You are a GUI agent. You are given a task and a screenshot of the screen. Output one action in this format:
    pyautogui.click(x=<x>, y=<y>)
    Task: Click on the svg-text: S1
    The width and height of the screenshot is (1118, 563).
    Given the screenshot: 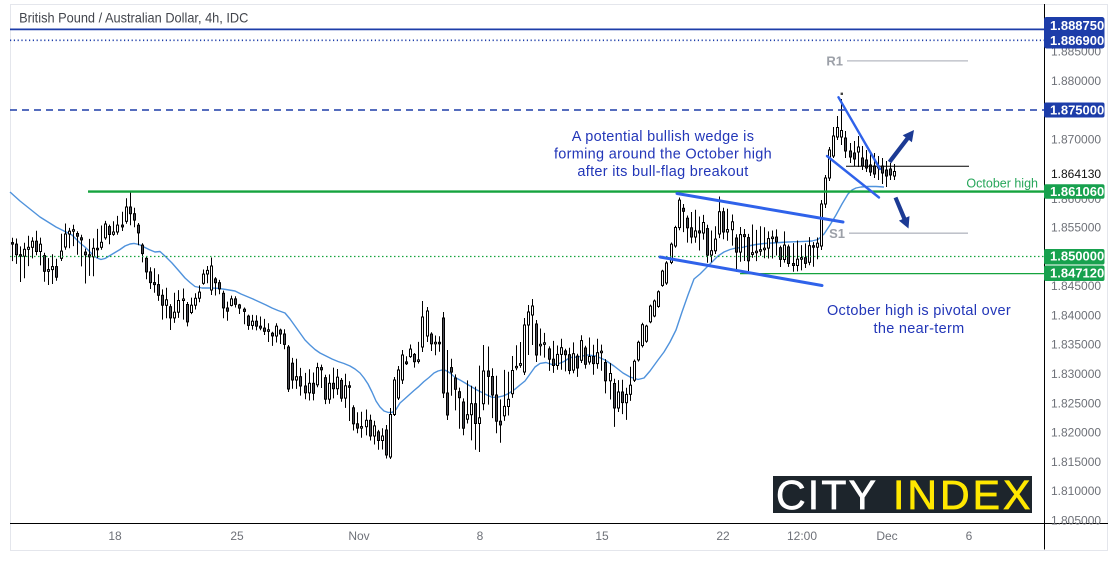 What is the action you would take?
    pyautogui.click(x=837, y=233)
    